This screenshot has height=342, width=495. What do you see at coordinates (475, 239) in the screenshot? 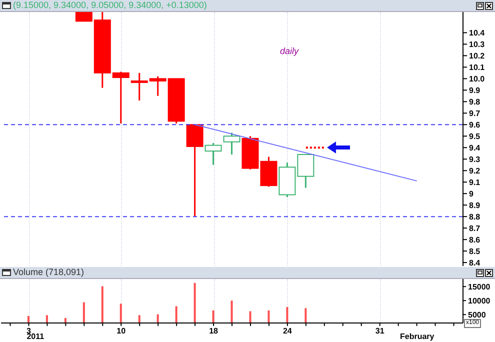
I see `y-tick-label: 8.6` at bounding box center [475, 239].